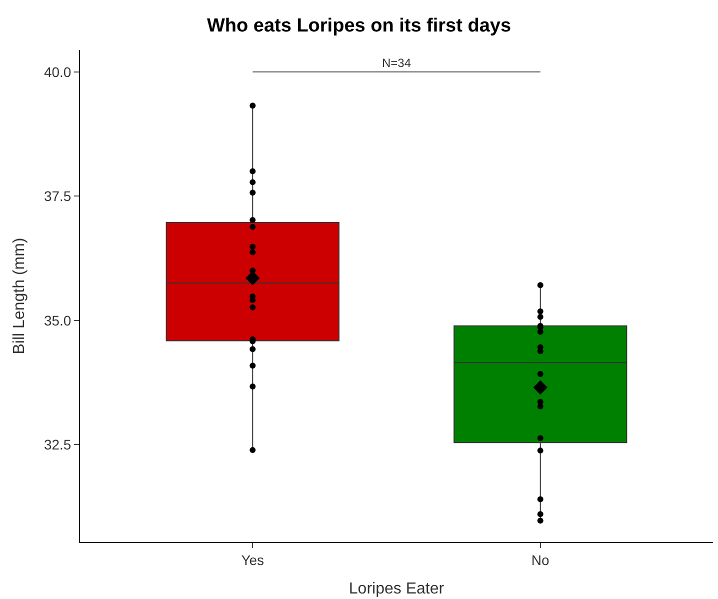 The image size is (718, 599). What do you see at coordinates (58, 444) in the screenshot?
I see `y-tick-label: 32.5` at bounding box center [58, 444].